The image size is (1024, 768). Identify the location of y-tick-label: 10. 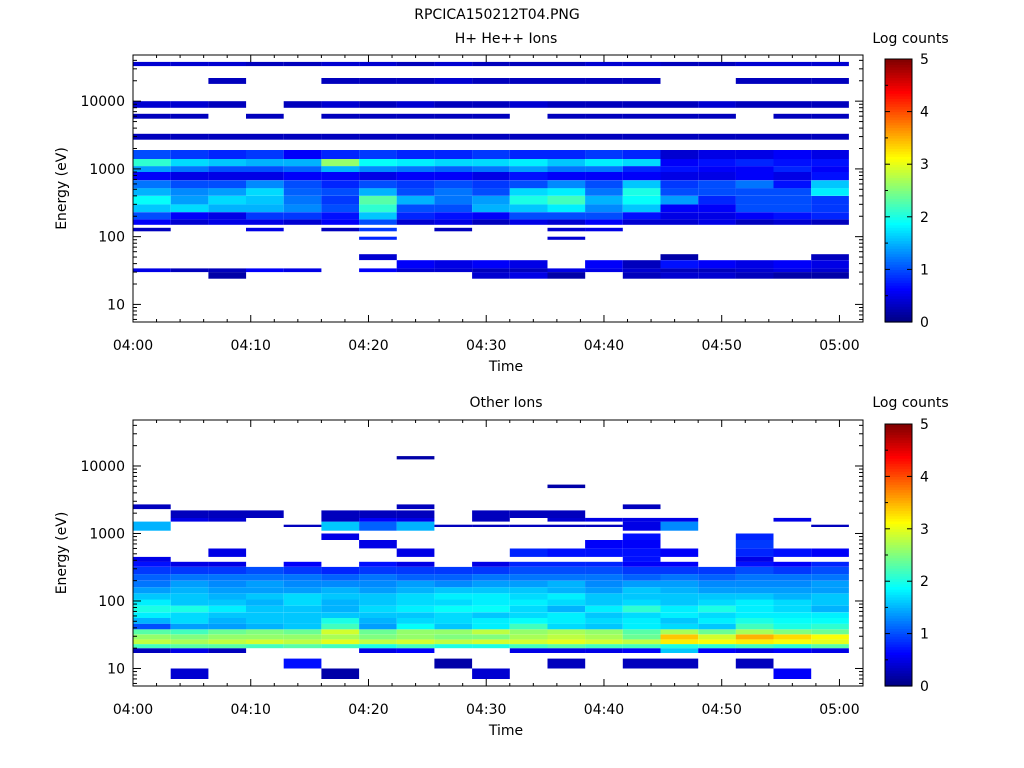
(116, 669).